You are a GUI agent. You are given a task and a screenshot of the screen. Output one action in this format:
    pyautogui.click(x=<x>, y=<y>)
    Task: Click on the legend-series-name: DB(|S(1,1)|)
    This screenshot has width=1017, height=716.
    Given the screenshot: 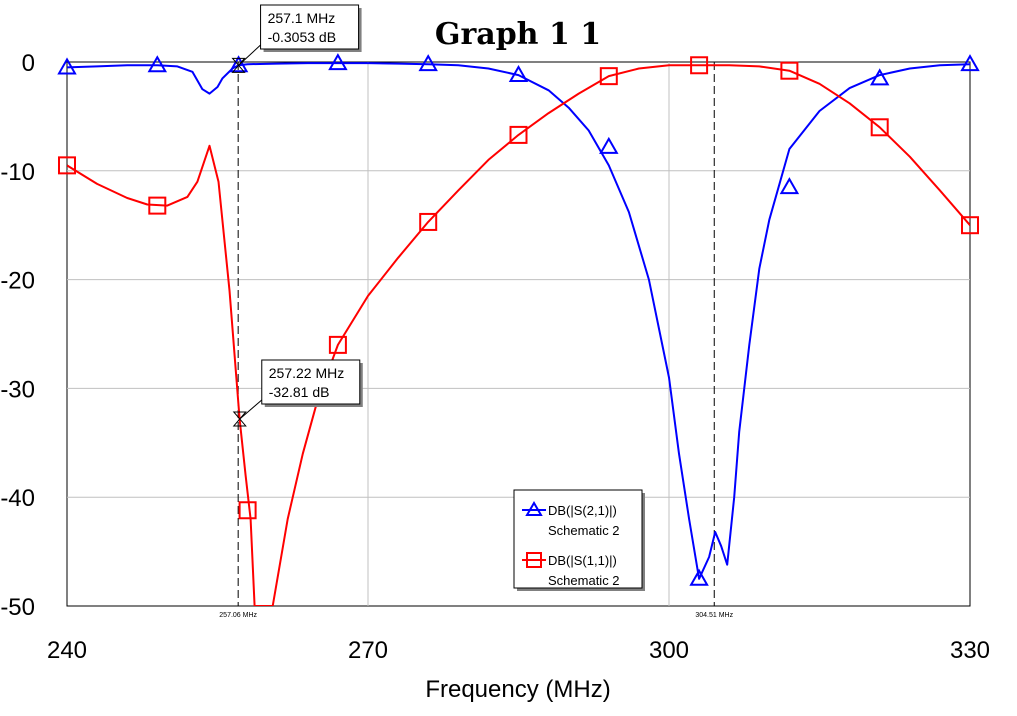 What is the action you would take?
    pyautogui.click(x=582, y=560)
    